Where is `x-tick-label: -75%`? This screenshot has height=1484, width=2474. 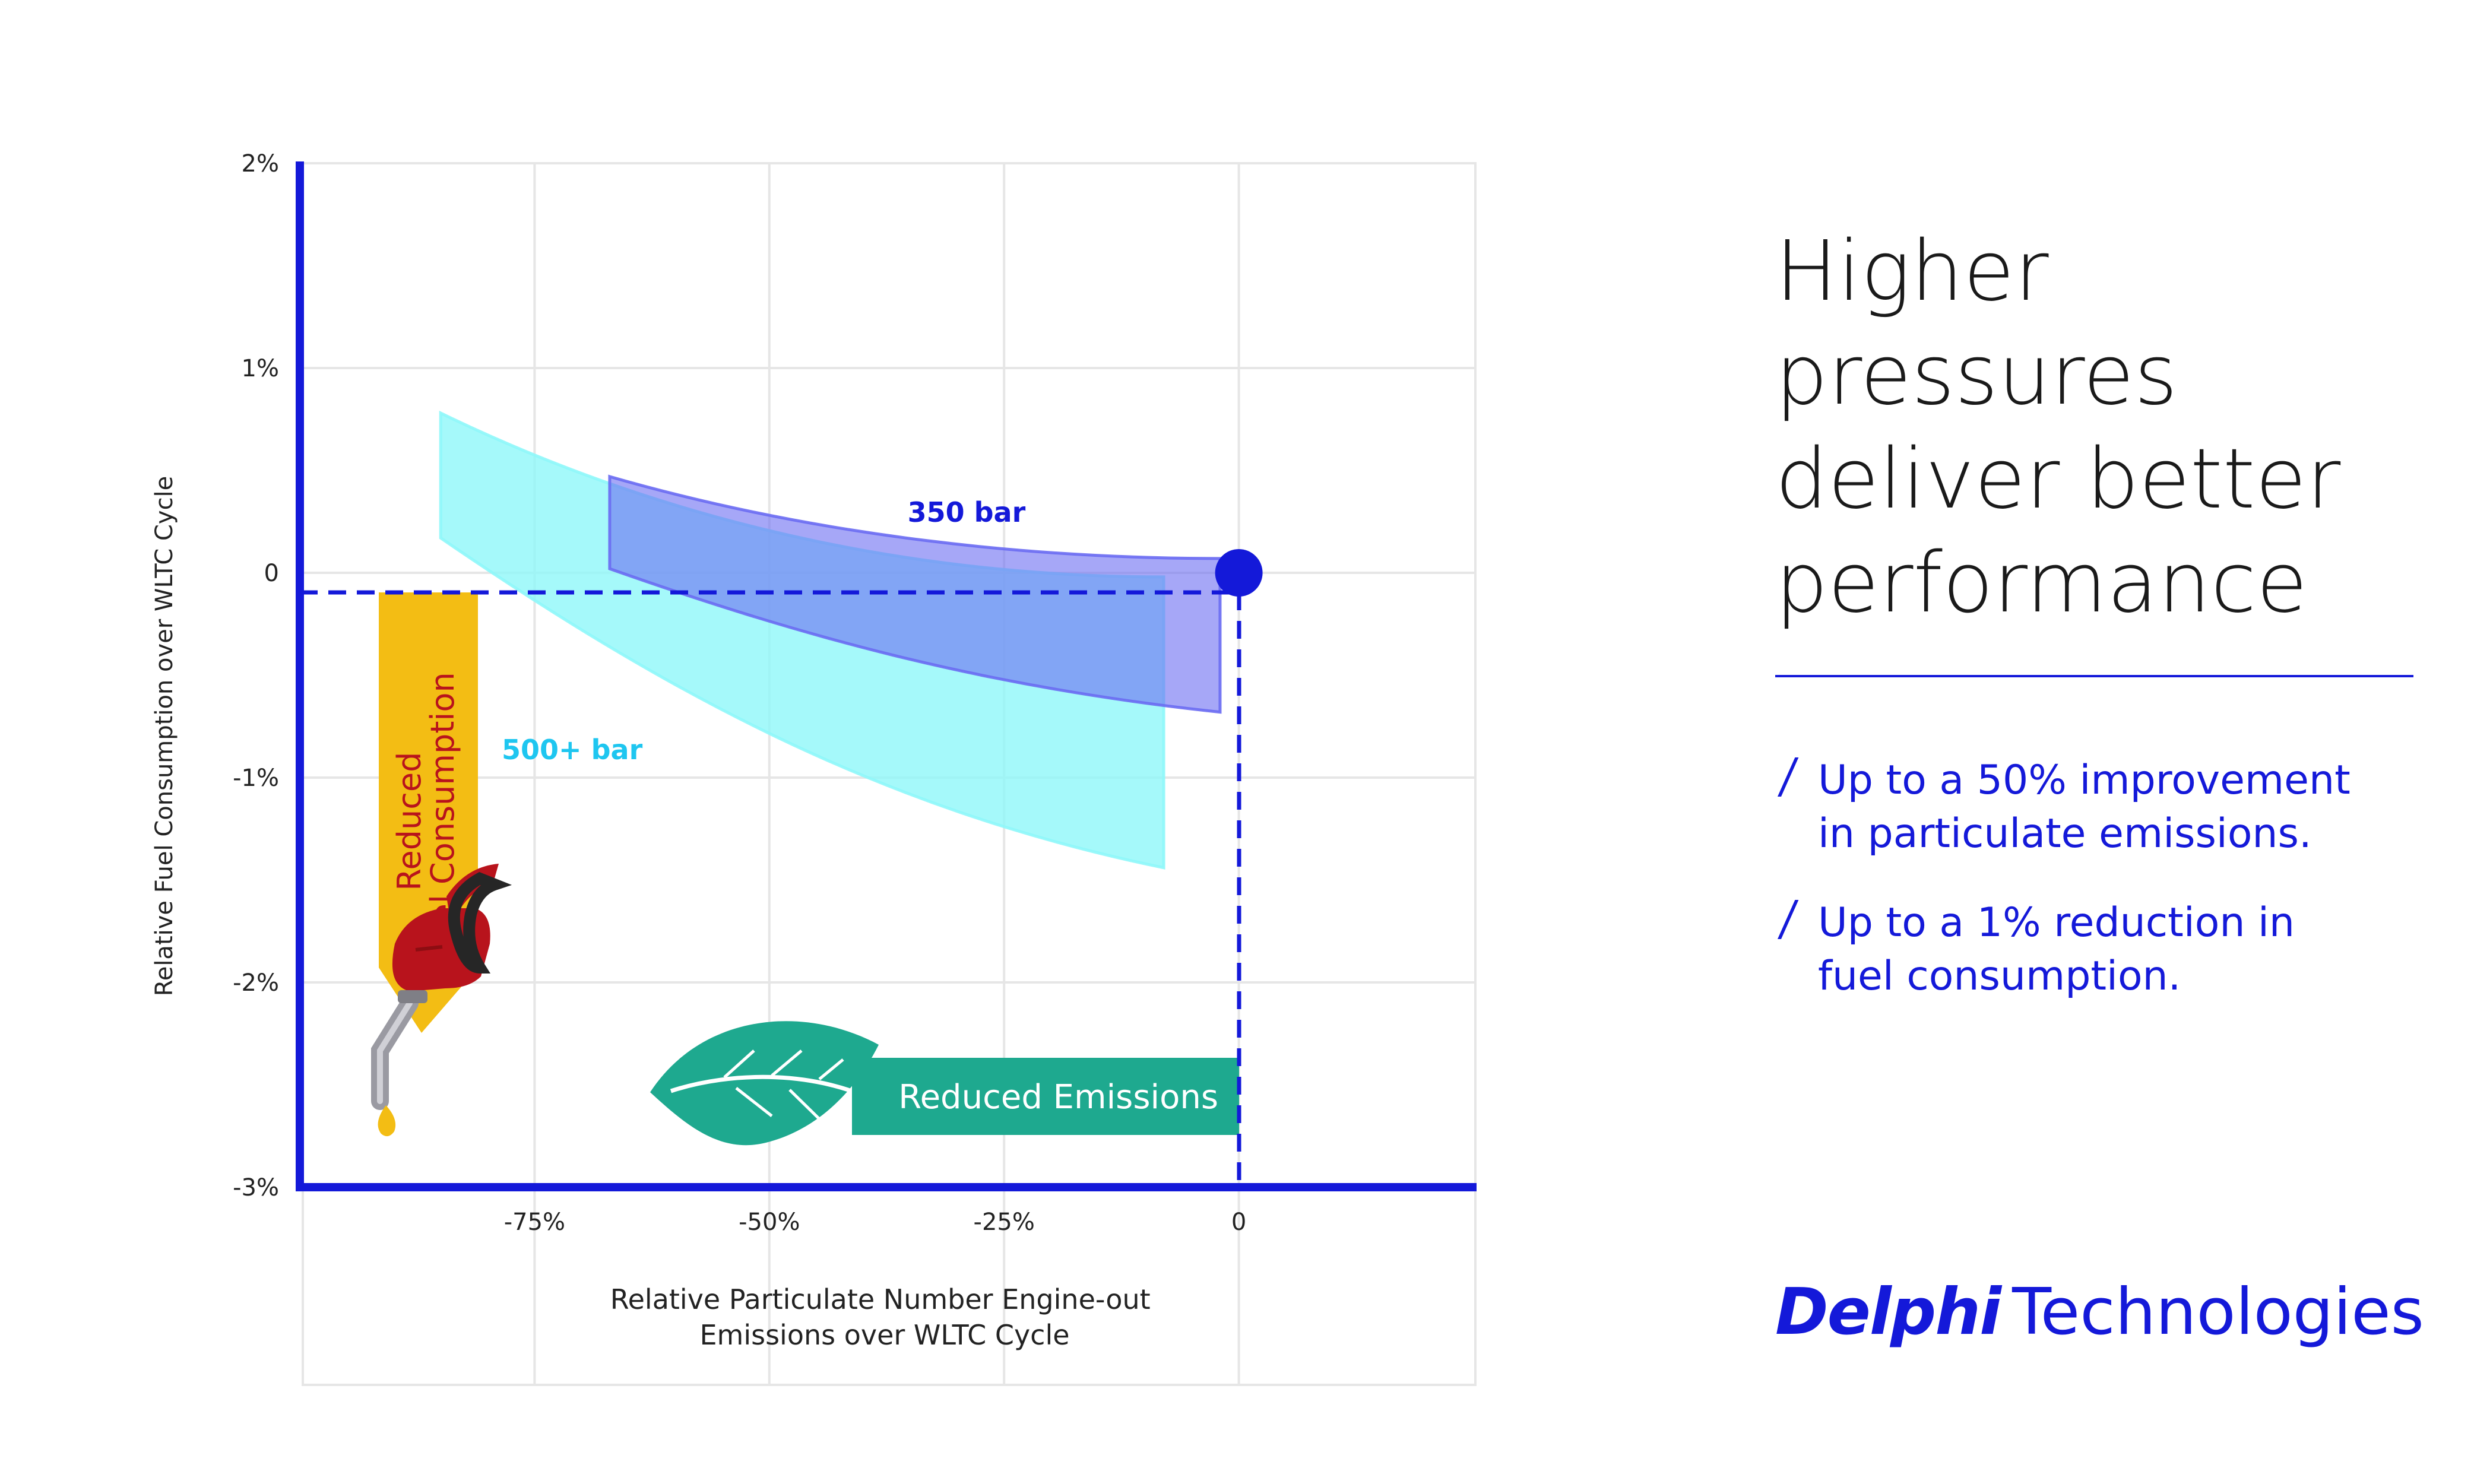 x-tick-label: -75% is located at coordinates (534, 1222).